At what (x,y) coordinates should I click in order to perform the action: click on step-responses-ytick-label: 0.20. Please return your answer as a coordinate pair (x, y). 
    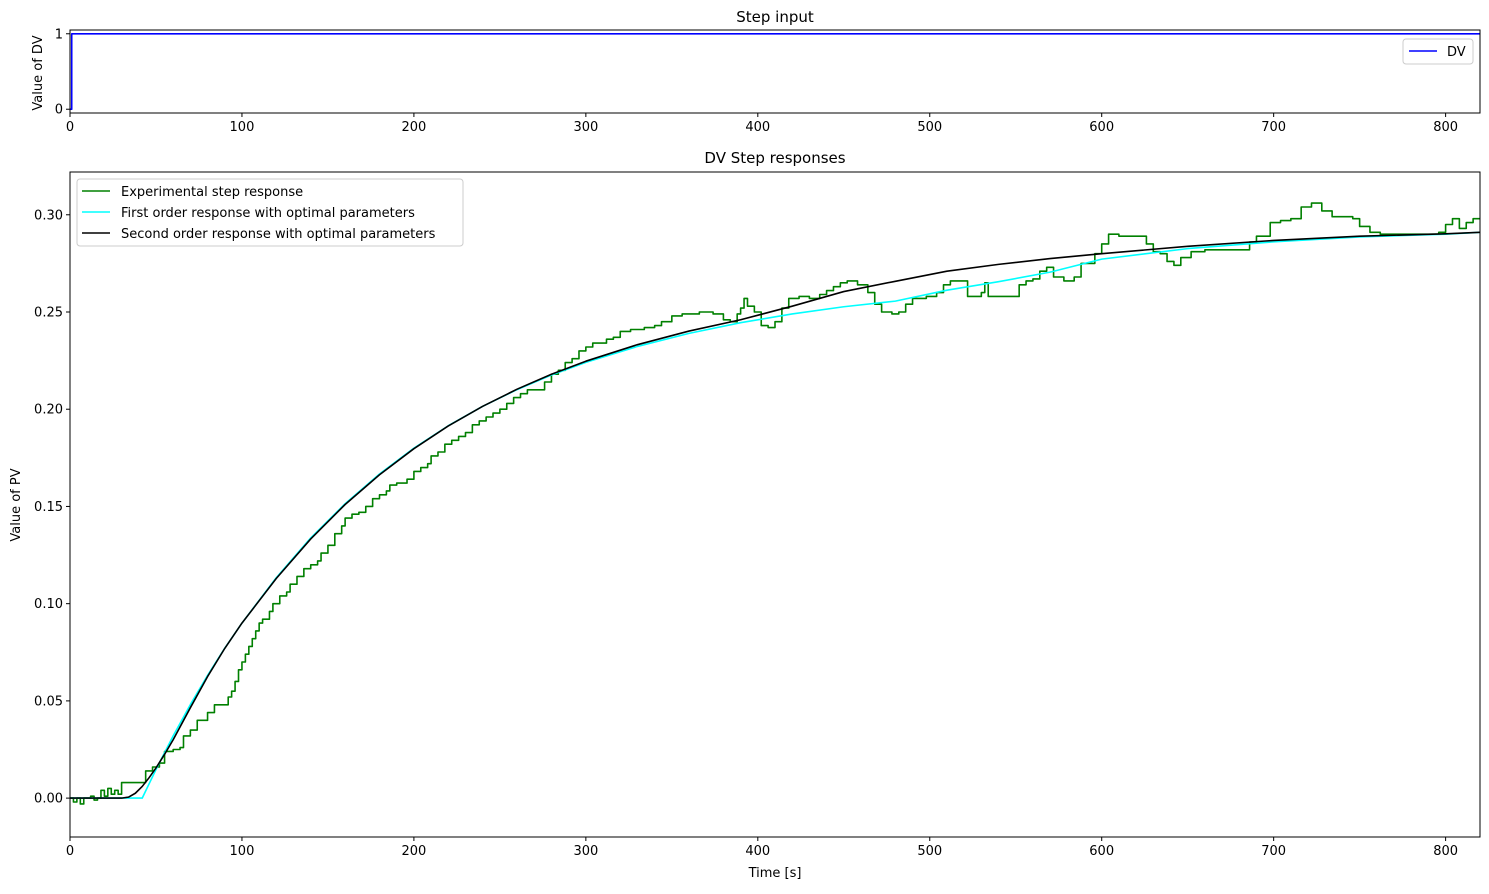
    Looking at the image, I should click on (48, 410).